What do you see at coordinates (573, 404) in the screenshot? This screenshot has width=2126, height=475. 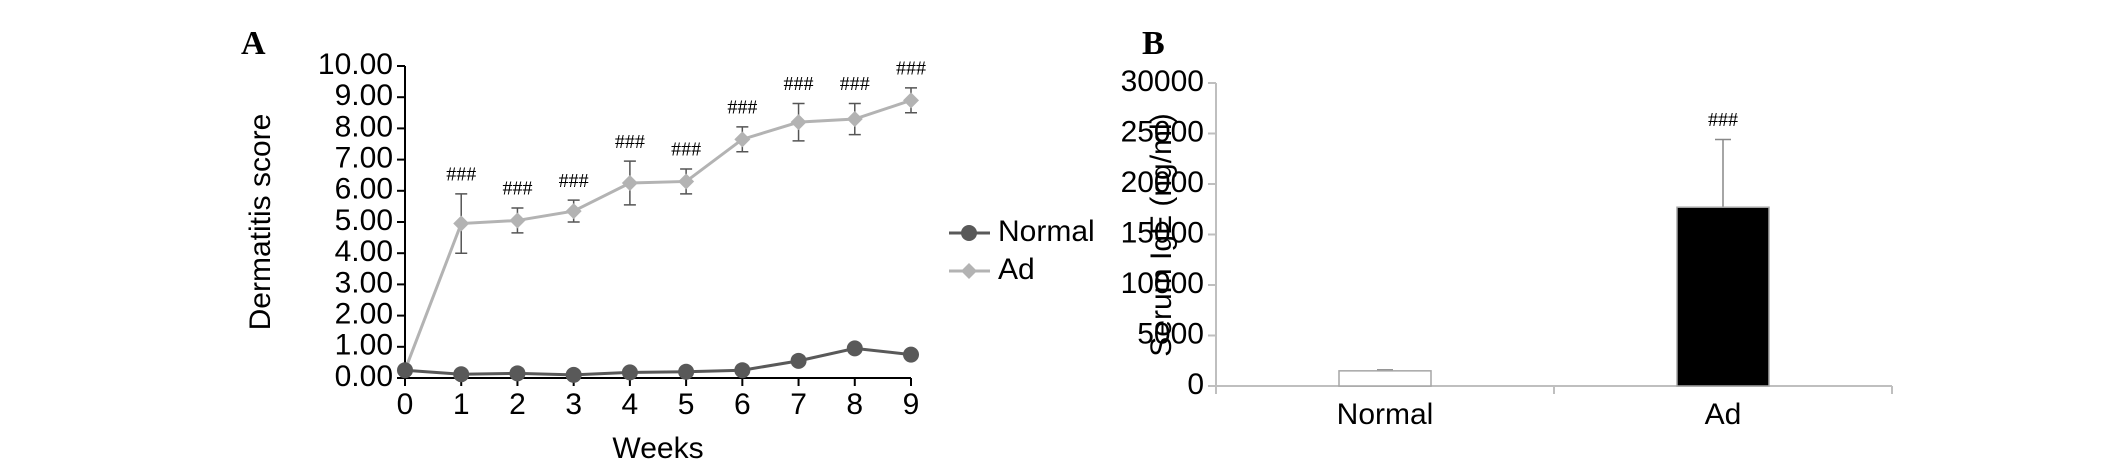 I see `x-tick-label: 3` at bounding box center [573, 404].